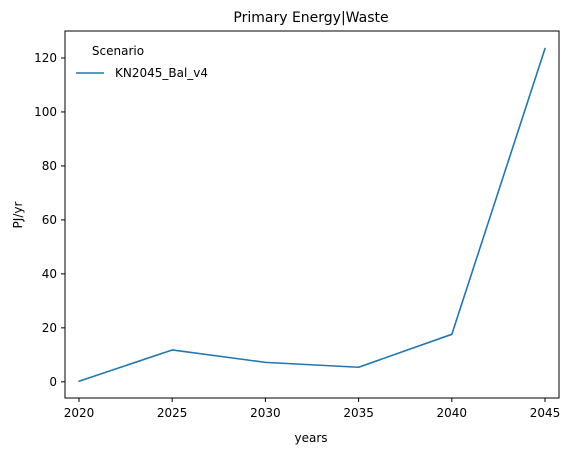 Image resolution: width=569 pixels, height=456 pixels. Describe the element at coordinates (45, 112) in the screenshot. I see `y-tick-label: 100` at that location.